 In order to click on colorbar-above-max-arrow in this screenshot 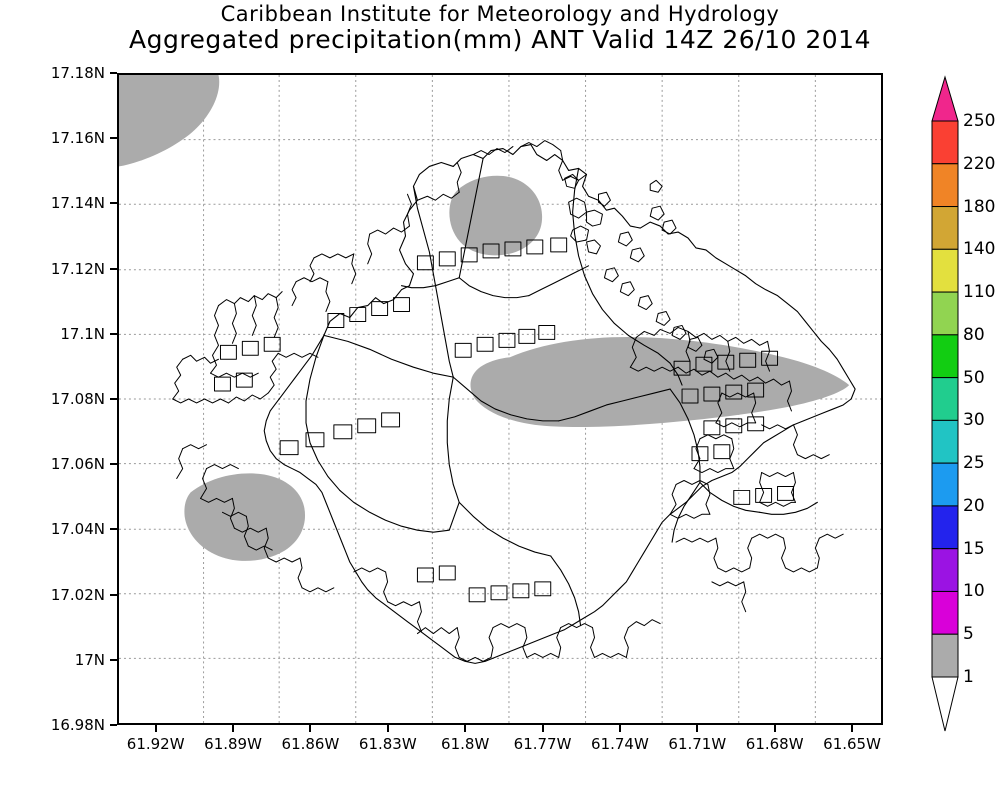, I will do `click(945, 98)`.